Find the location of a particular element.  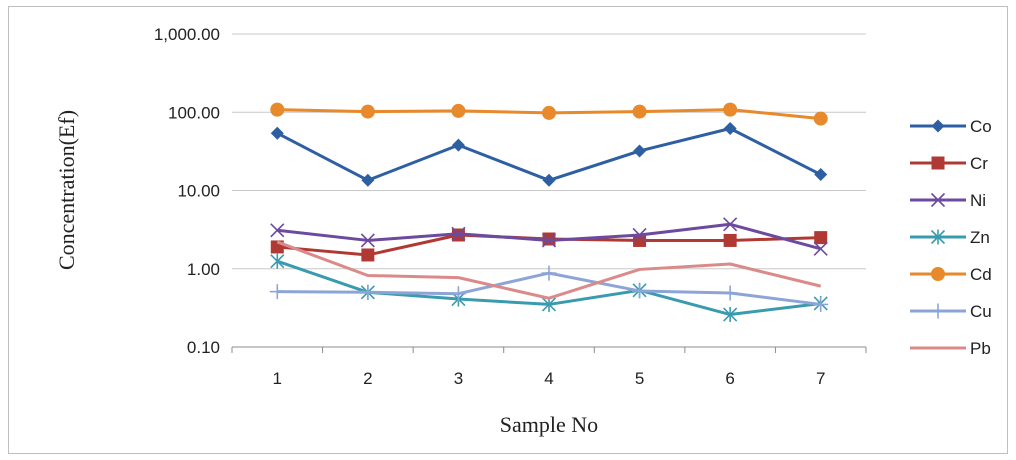

series-cu is located at coordinates (549, 288).